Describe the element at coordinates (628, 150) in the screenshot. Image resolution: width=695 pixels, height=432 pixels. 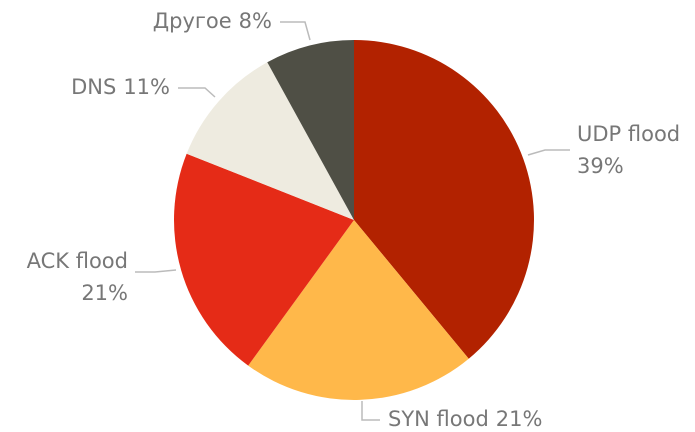
I see `slice-label: UDP flood 39%` at that location.